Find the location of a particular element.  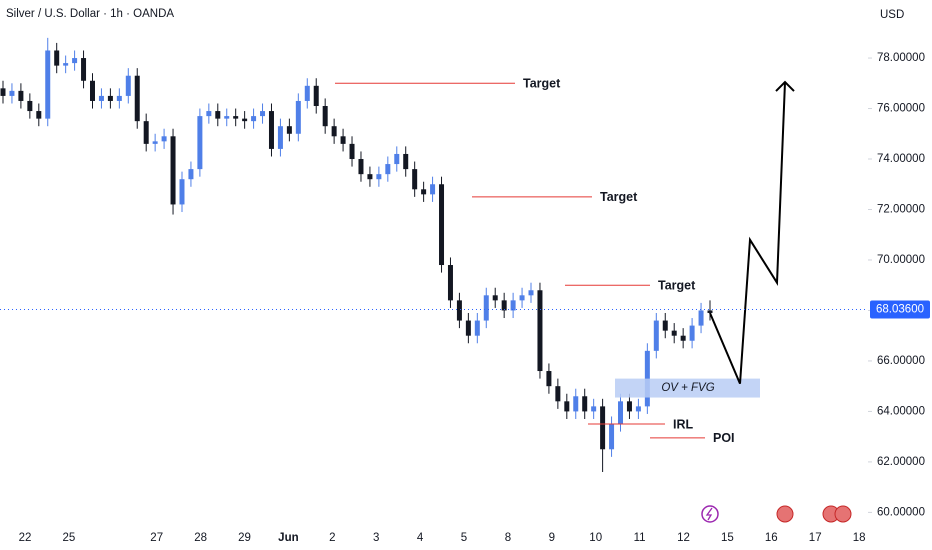

y-tick-label: 76.00000 is located at coordinates (901, 109).